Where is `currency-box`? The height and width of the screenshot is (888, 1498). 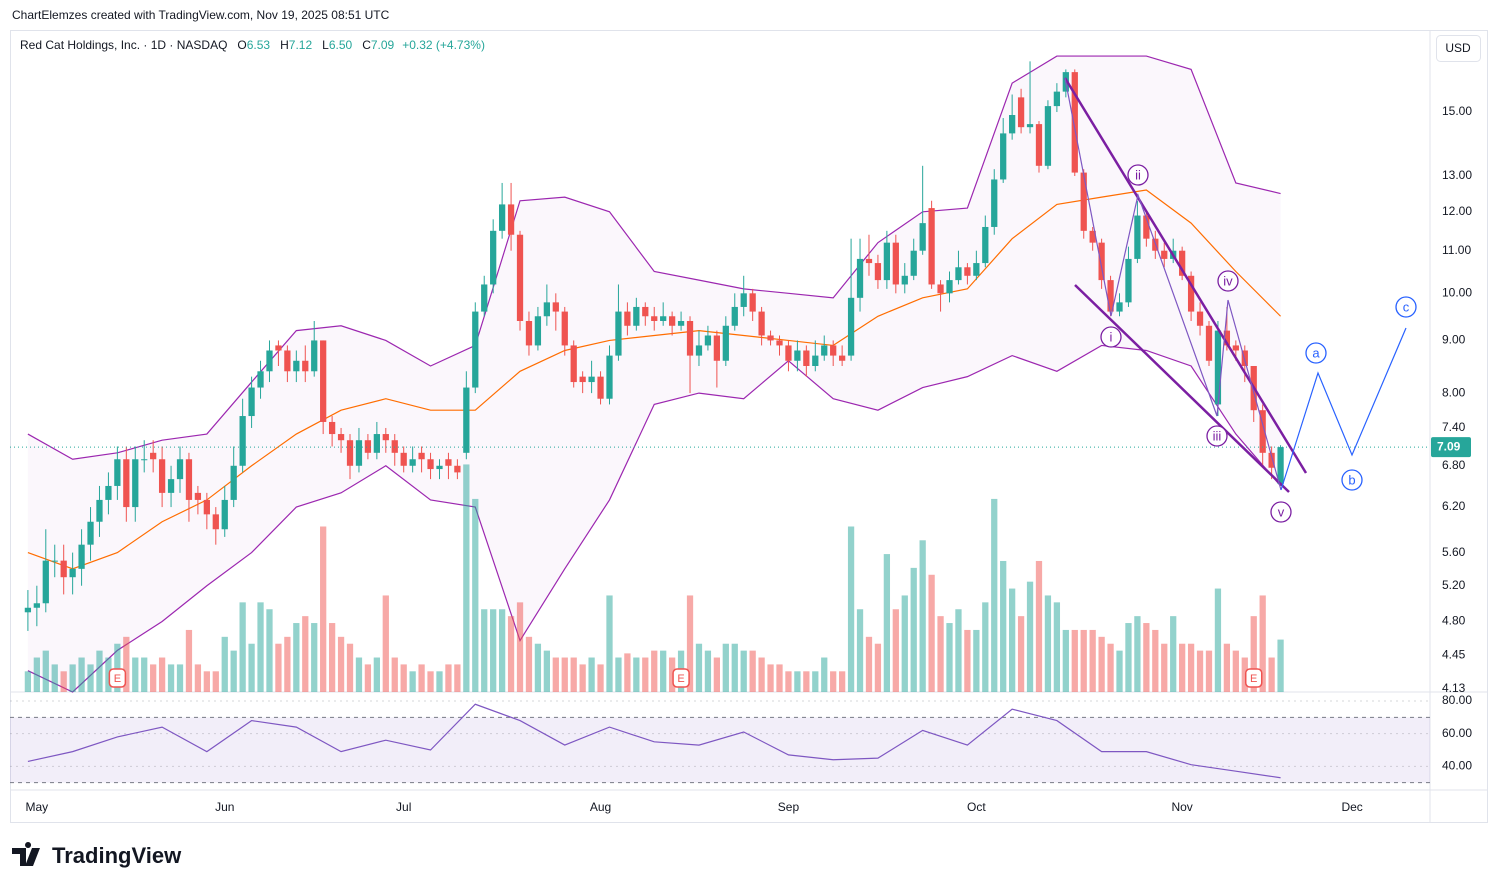 currency-box is located at coordinates (1458, 48).